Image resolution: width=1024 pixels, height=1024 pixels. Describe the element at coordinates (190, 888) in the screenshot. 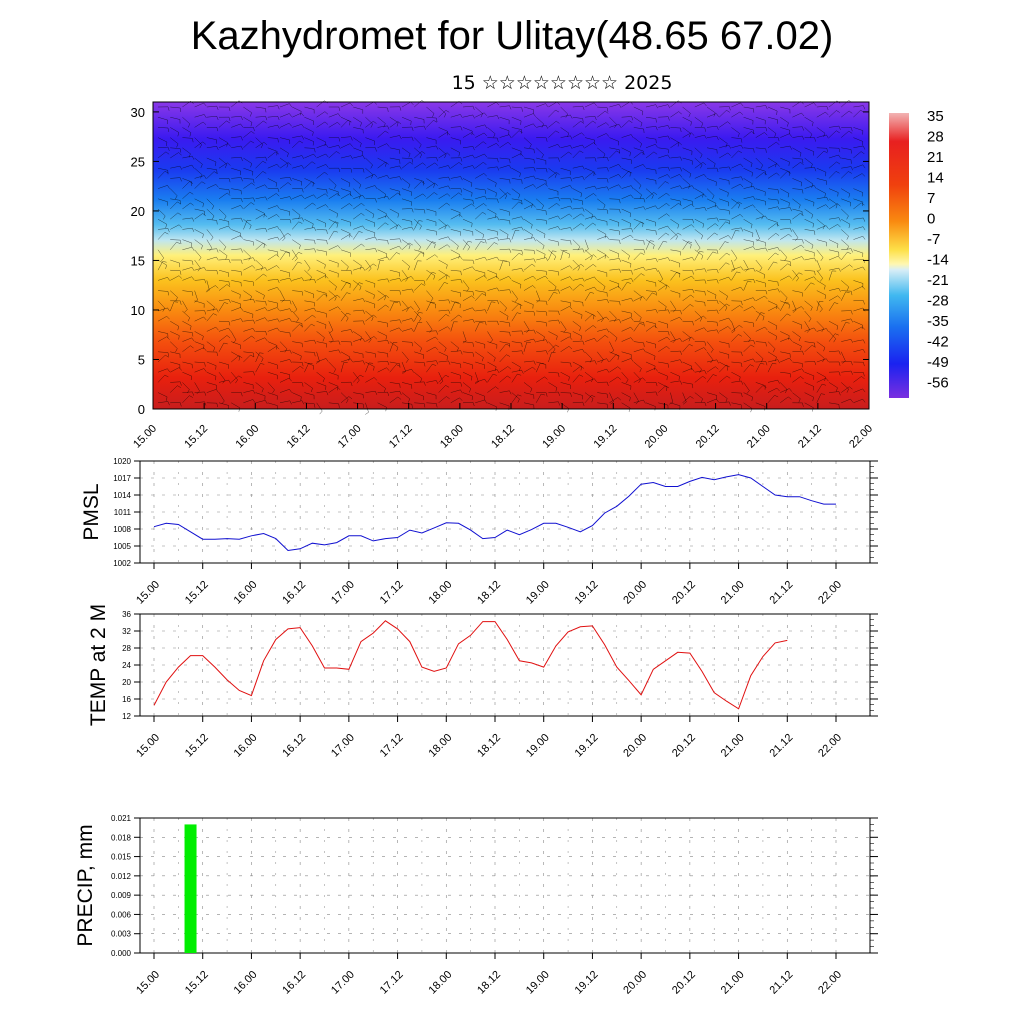

I see `precip-bar` at that location.